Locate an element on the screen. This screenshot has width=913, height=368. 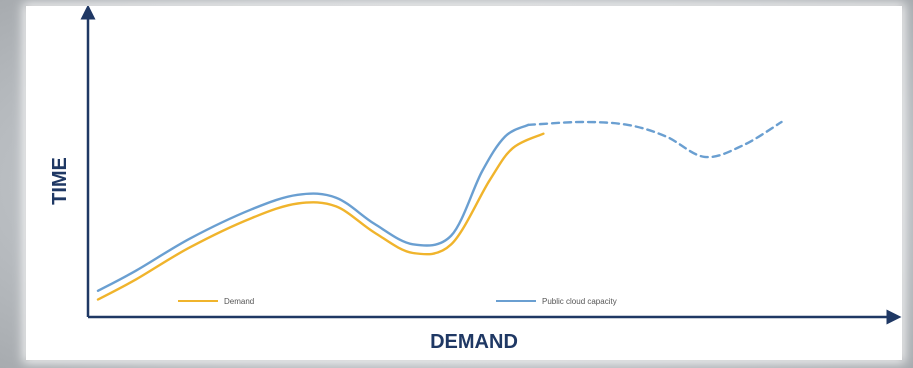
legend-label-2: Public cloud capacity is located at coordinates (579, 301).